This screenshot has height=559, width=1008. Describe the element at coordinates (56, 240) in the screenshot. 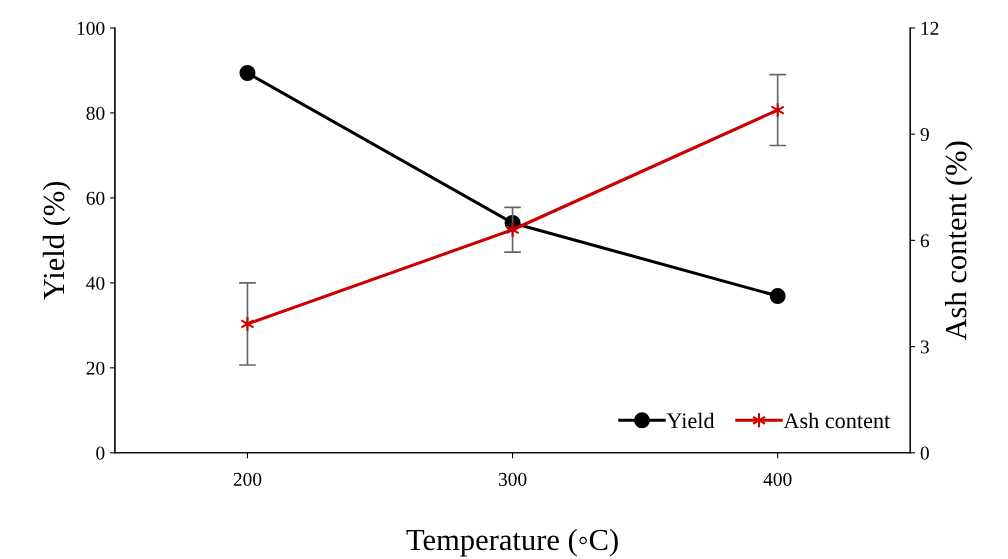

I see `y-axis-title: Yield (%)` at that location.